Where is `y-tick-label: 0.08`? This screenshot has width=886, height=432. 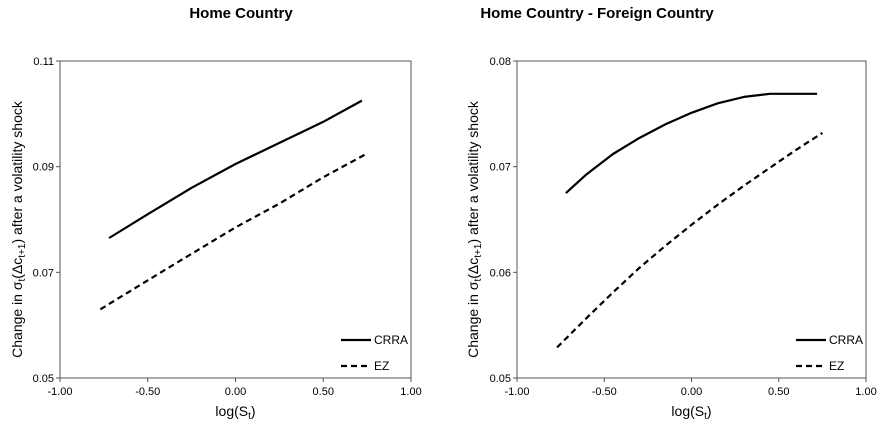
y-tick-label: 0.08 is located at coordinates (500, 62).